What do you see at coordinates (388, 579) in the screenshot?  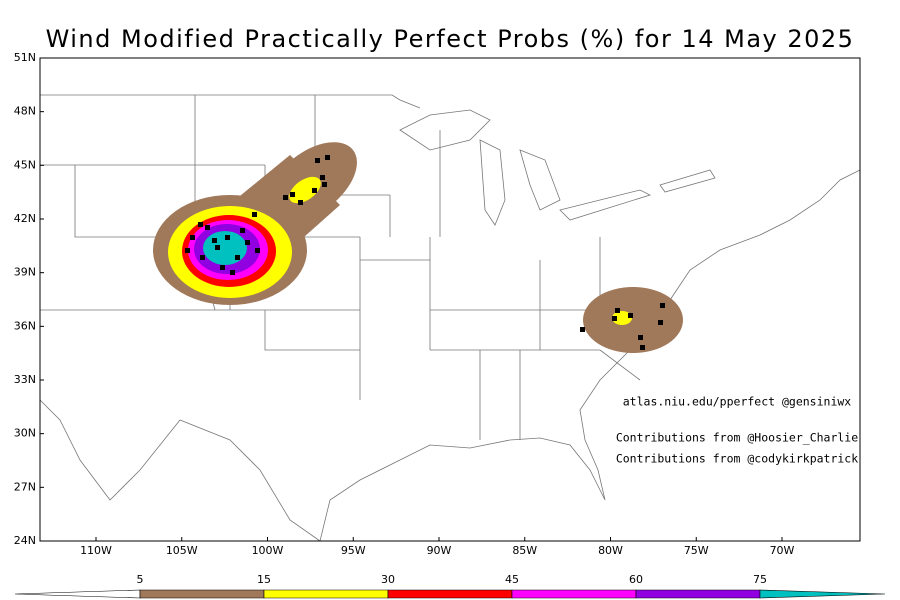 I see `colorbar-label: 30` at bounding box center [388, 579].